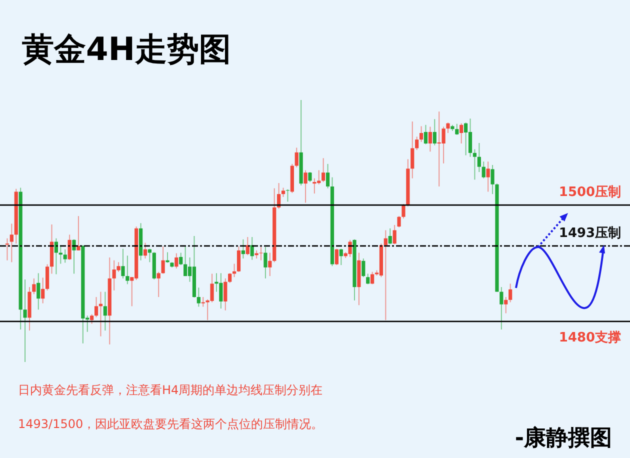 The width and height of the screenshot is (630, 458). I want to click on text: -康静撰图, so click(563, 438).